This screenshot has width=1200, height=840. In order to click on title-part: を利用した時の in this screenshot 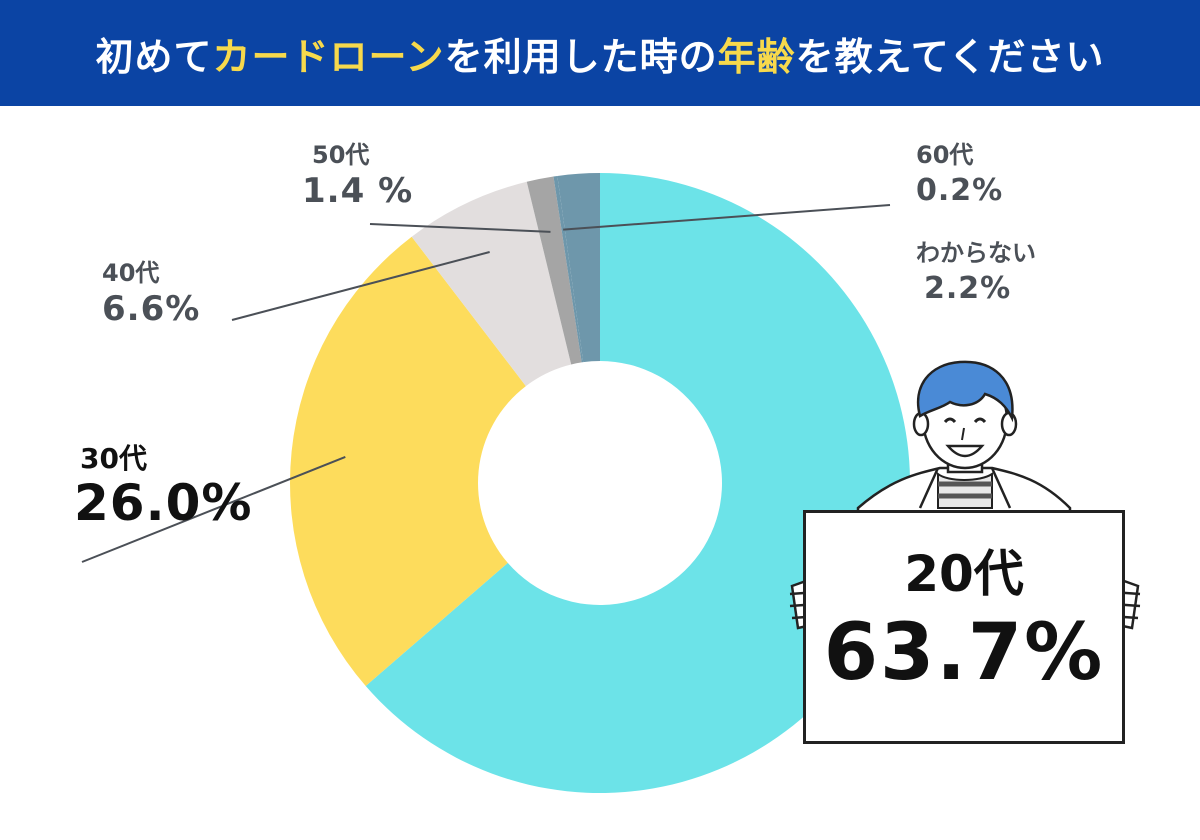, I will do `click(581, 57)`.